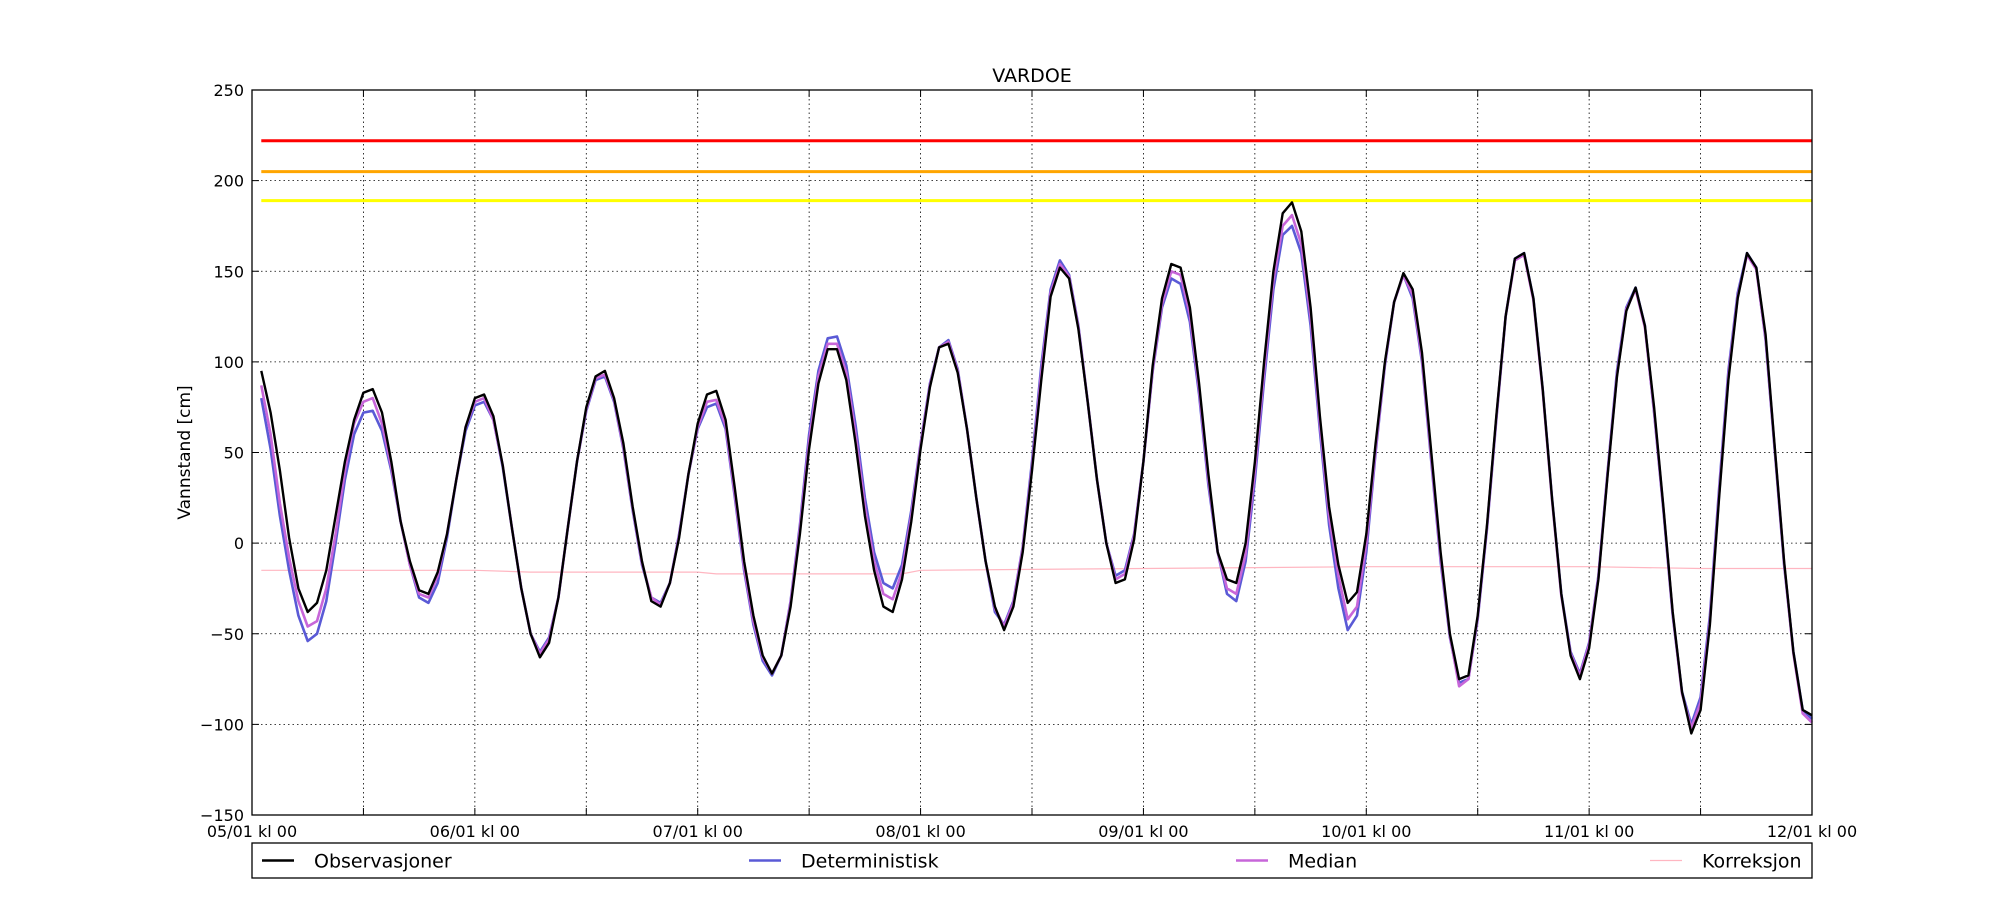 Image resolution: width=2000 pixels, height=900 pixels. I want to click on threshold-lines, so click(1036, 171).